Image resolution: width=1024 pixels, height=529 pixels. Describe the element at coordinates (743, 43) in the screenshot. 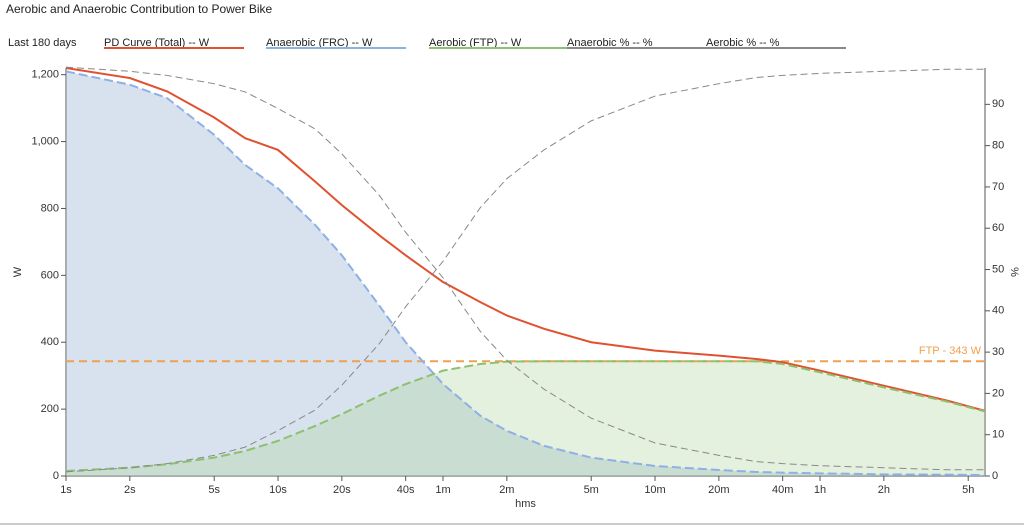

I see `legend-label: Aerobic % -- %` at that location.